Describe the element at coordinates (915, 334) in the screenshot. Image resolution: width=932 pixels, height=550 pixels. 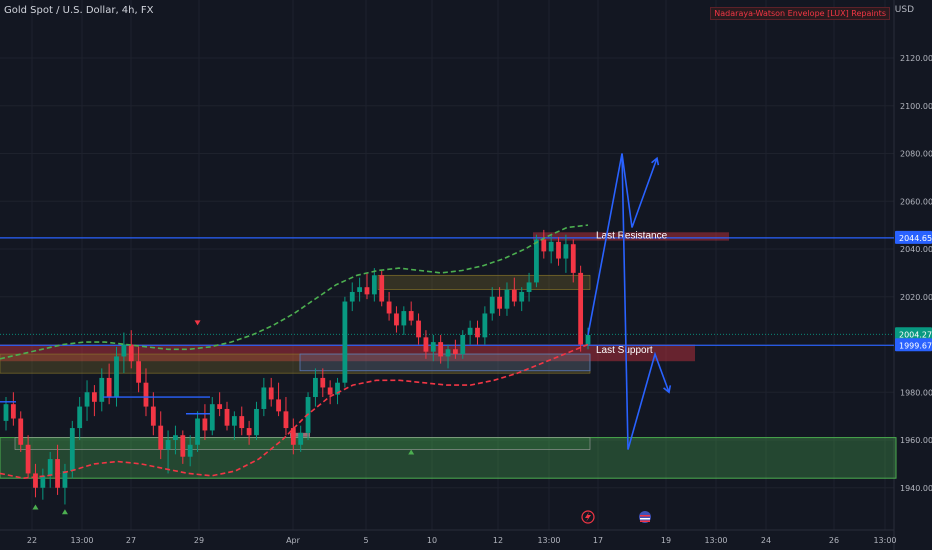
I see `price-tag-label: 2004.27` at that location.